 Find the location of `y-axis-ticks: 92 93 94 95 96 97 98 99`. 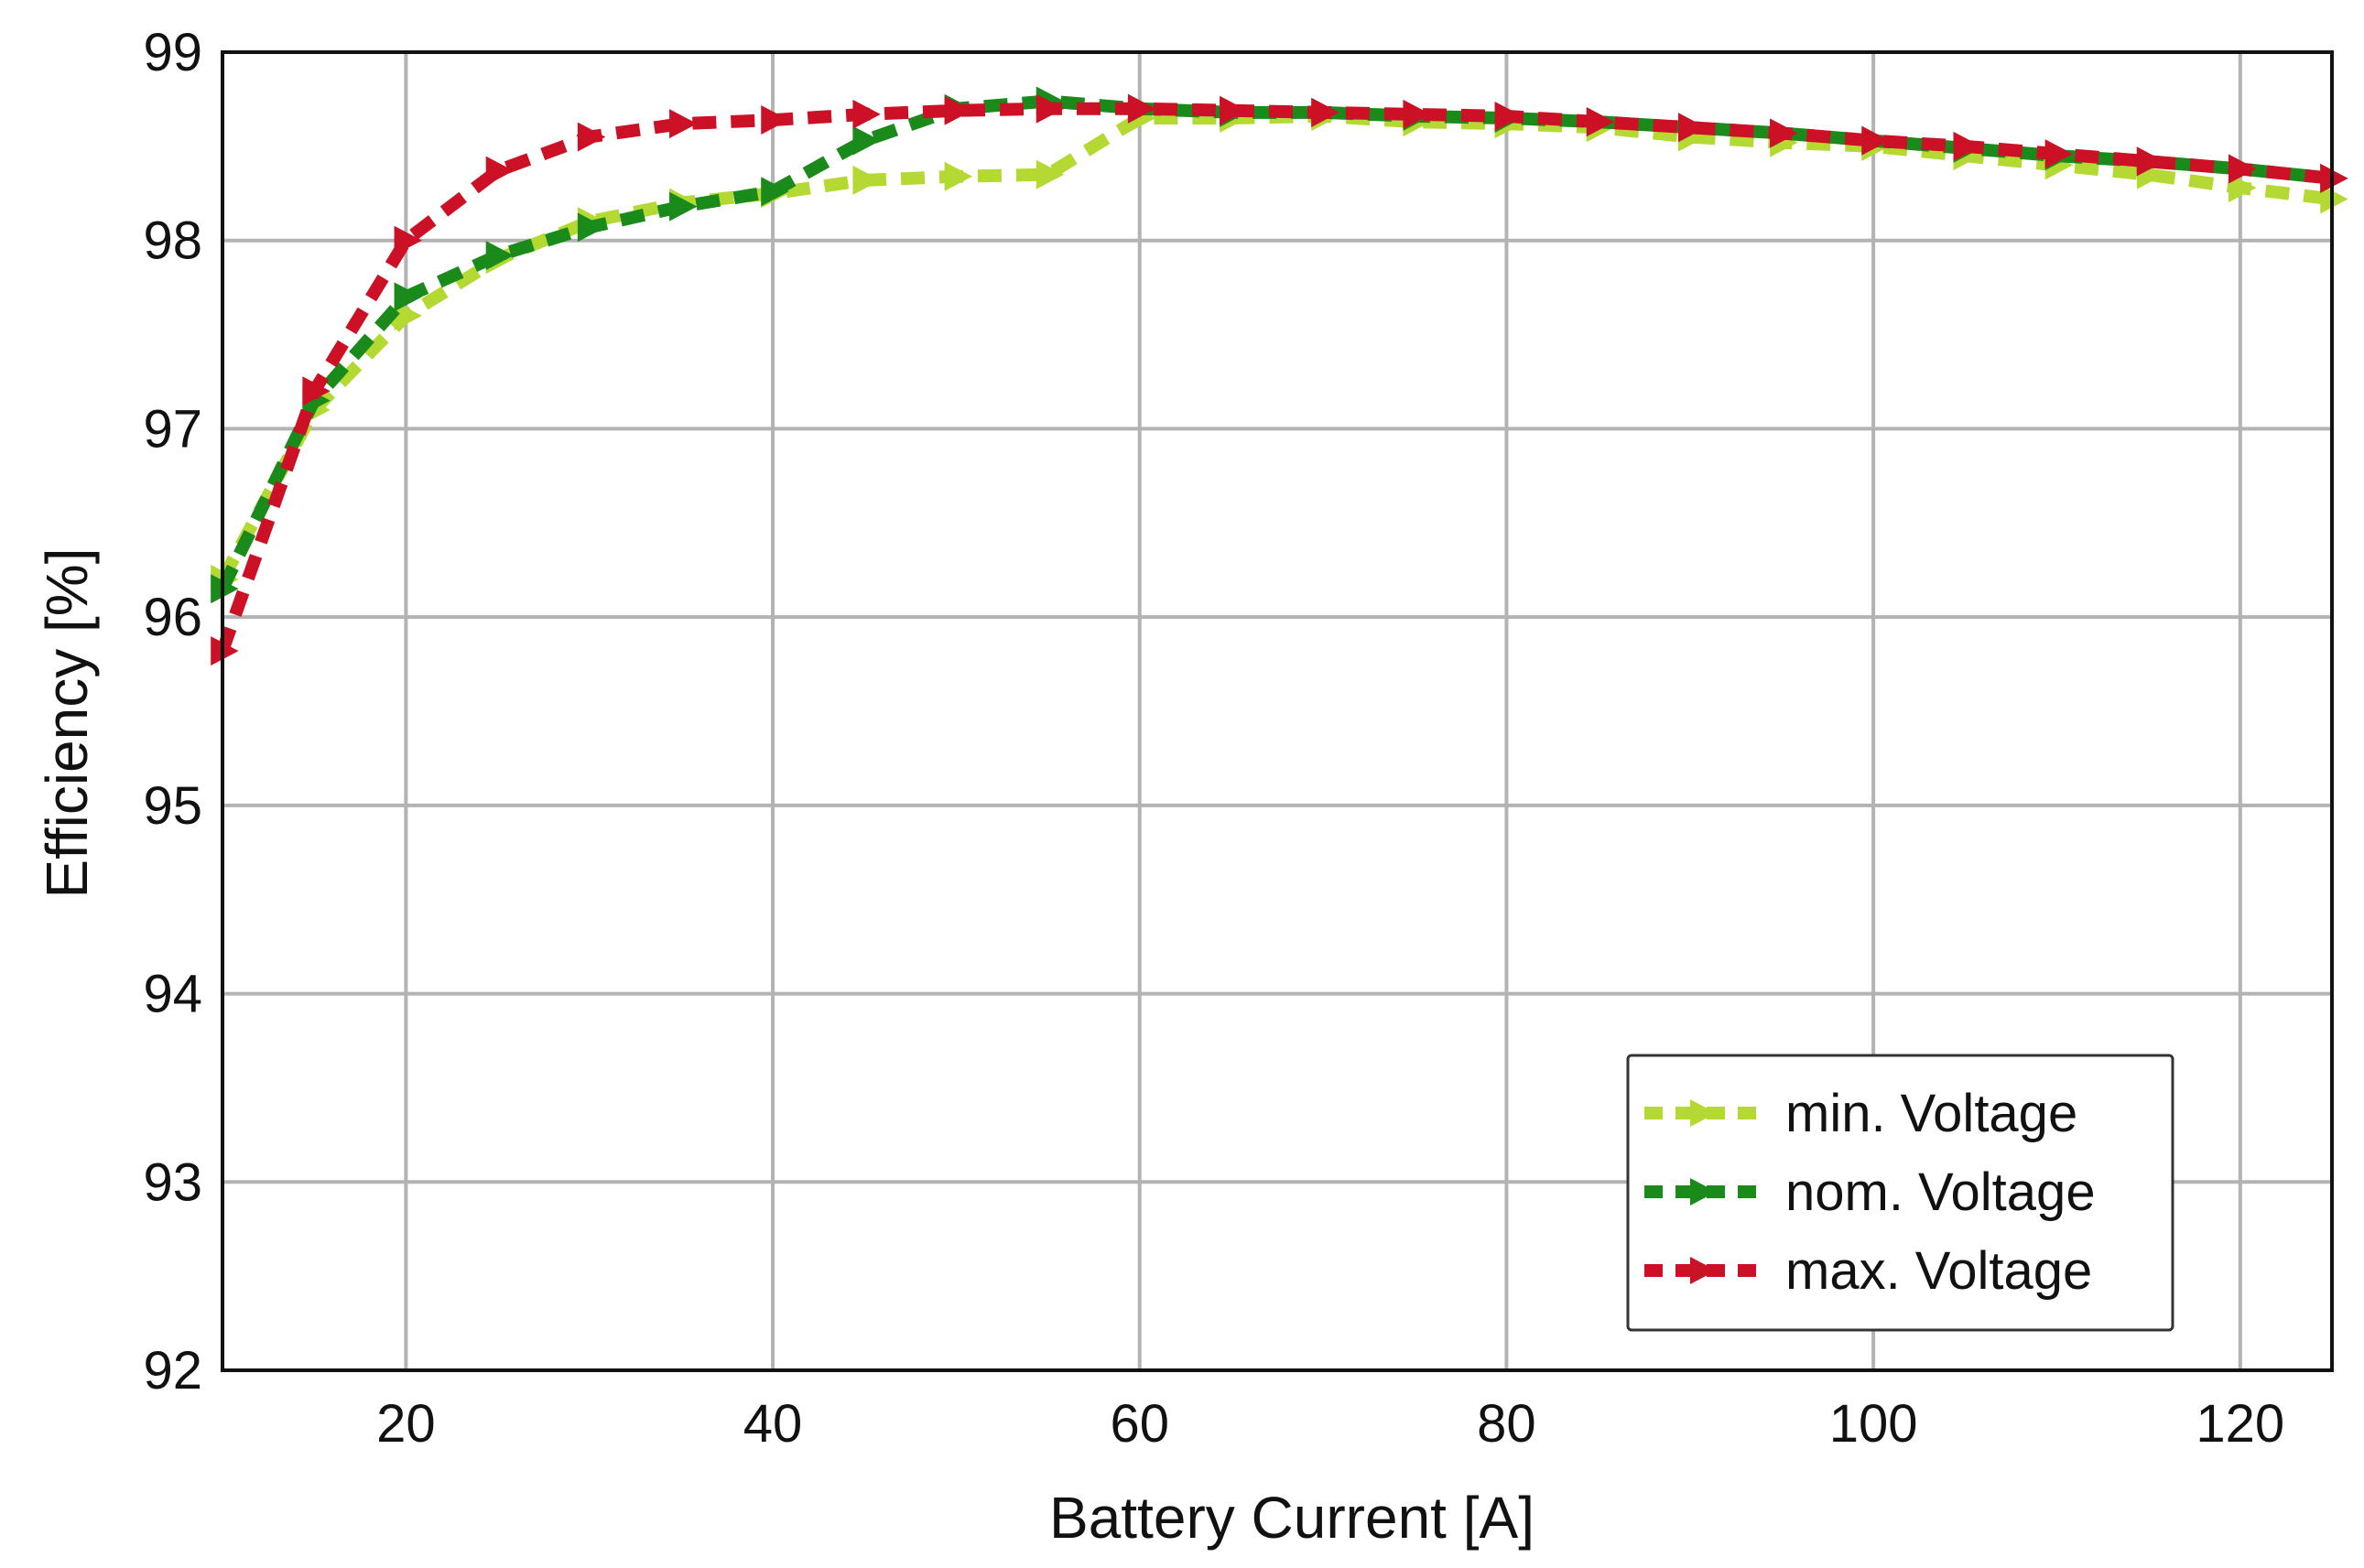

y-axis-ticks: 92 93 94 95 96 97 98 99 is located at coordinates (172, 712).